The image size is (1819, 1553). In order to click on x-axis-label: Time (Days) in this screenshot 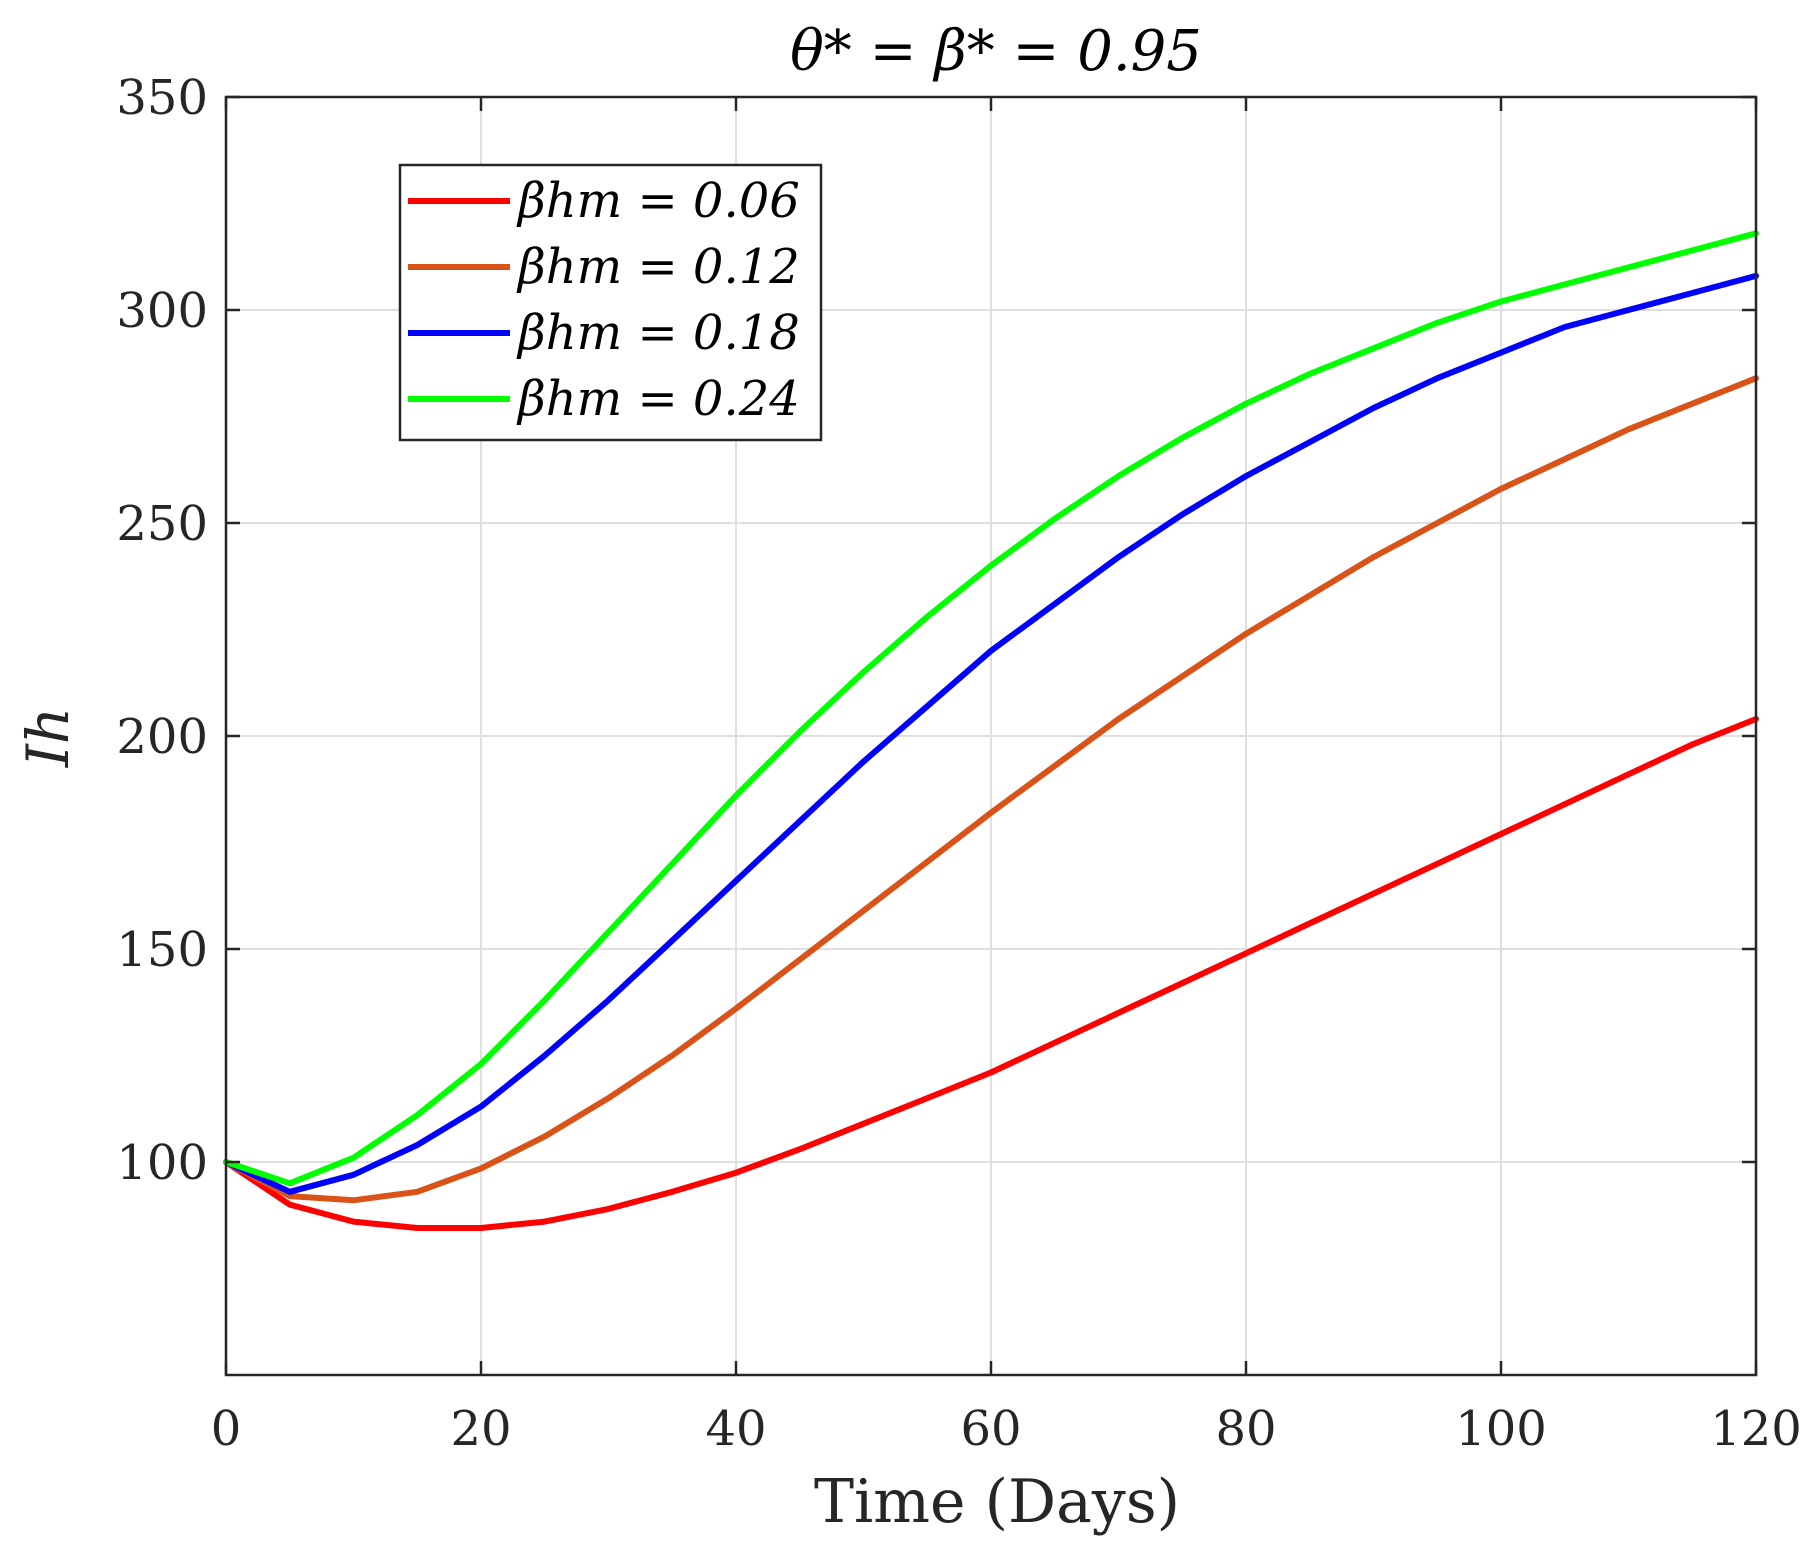, I will do `click(997, 1502)`.